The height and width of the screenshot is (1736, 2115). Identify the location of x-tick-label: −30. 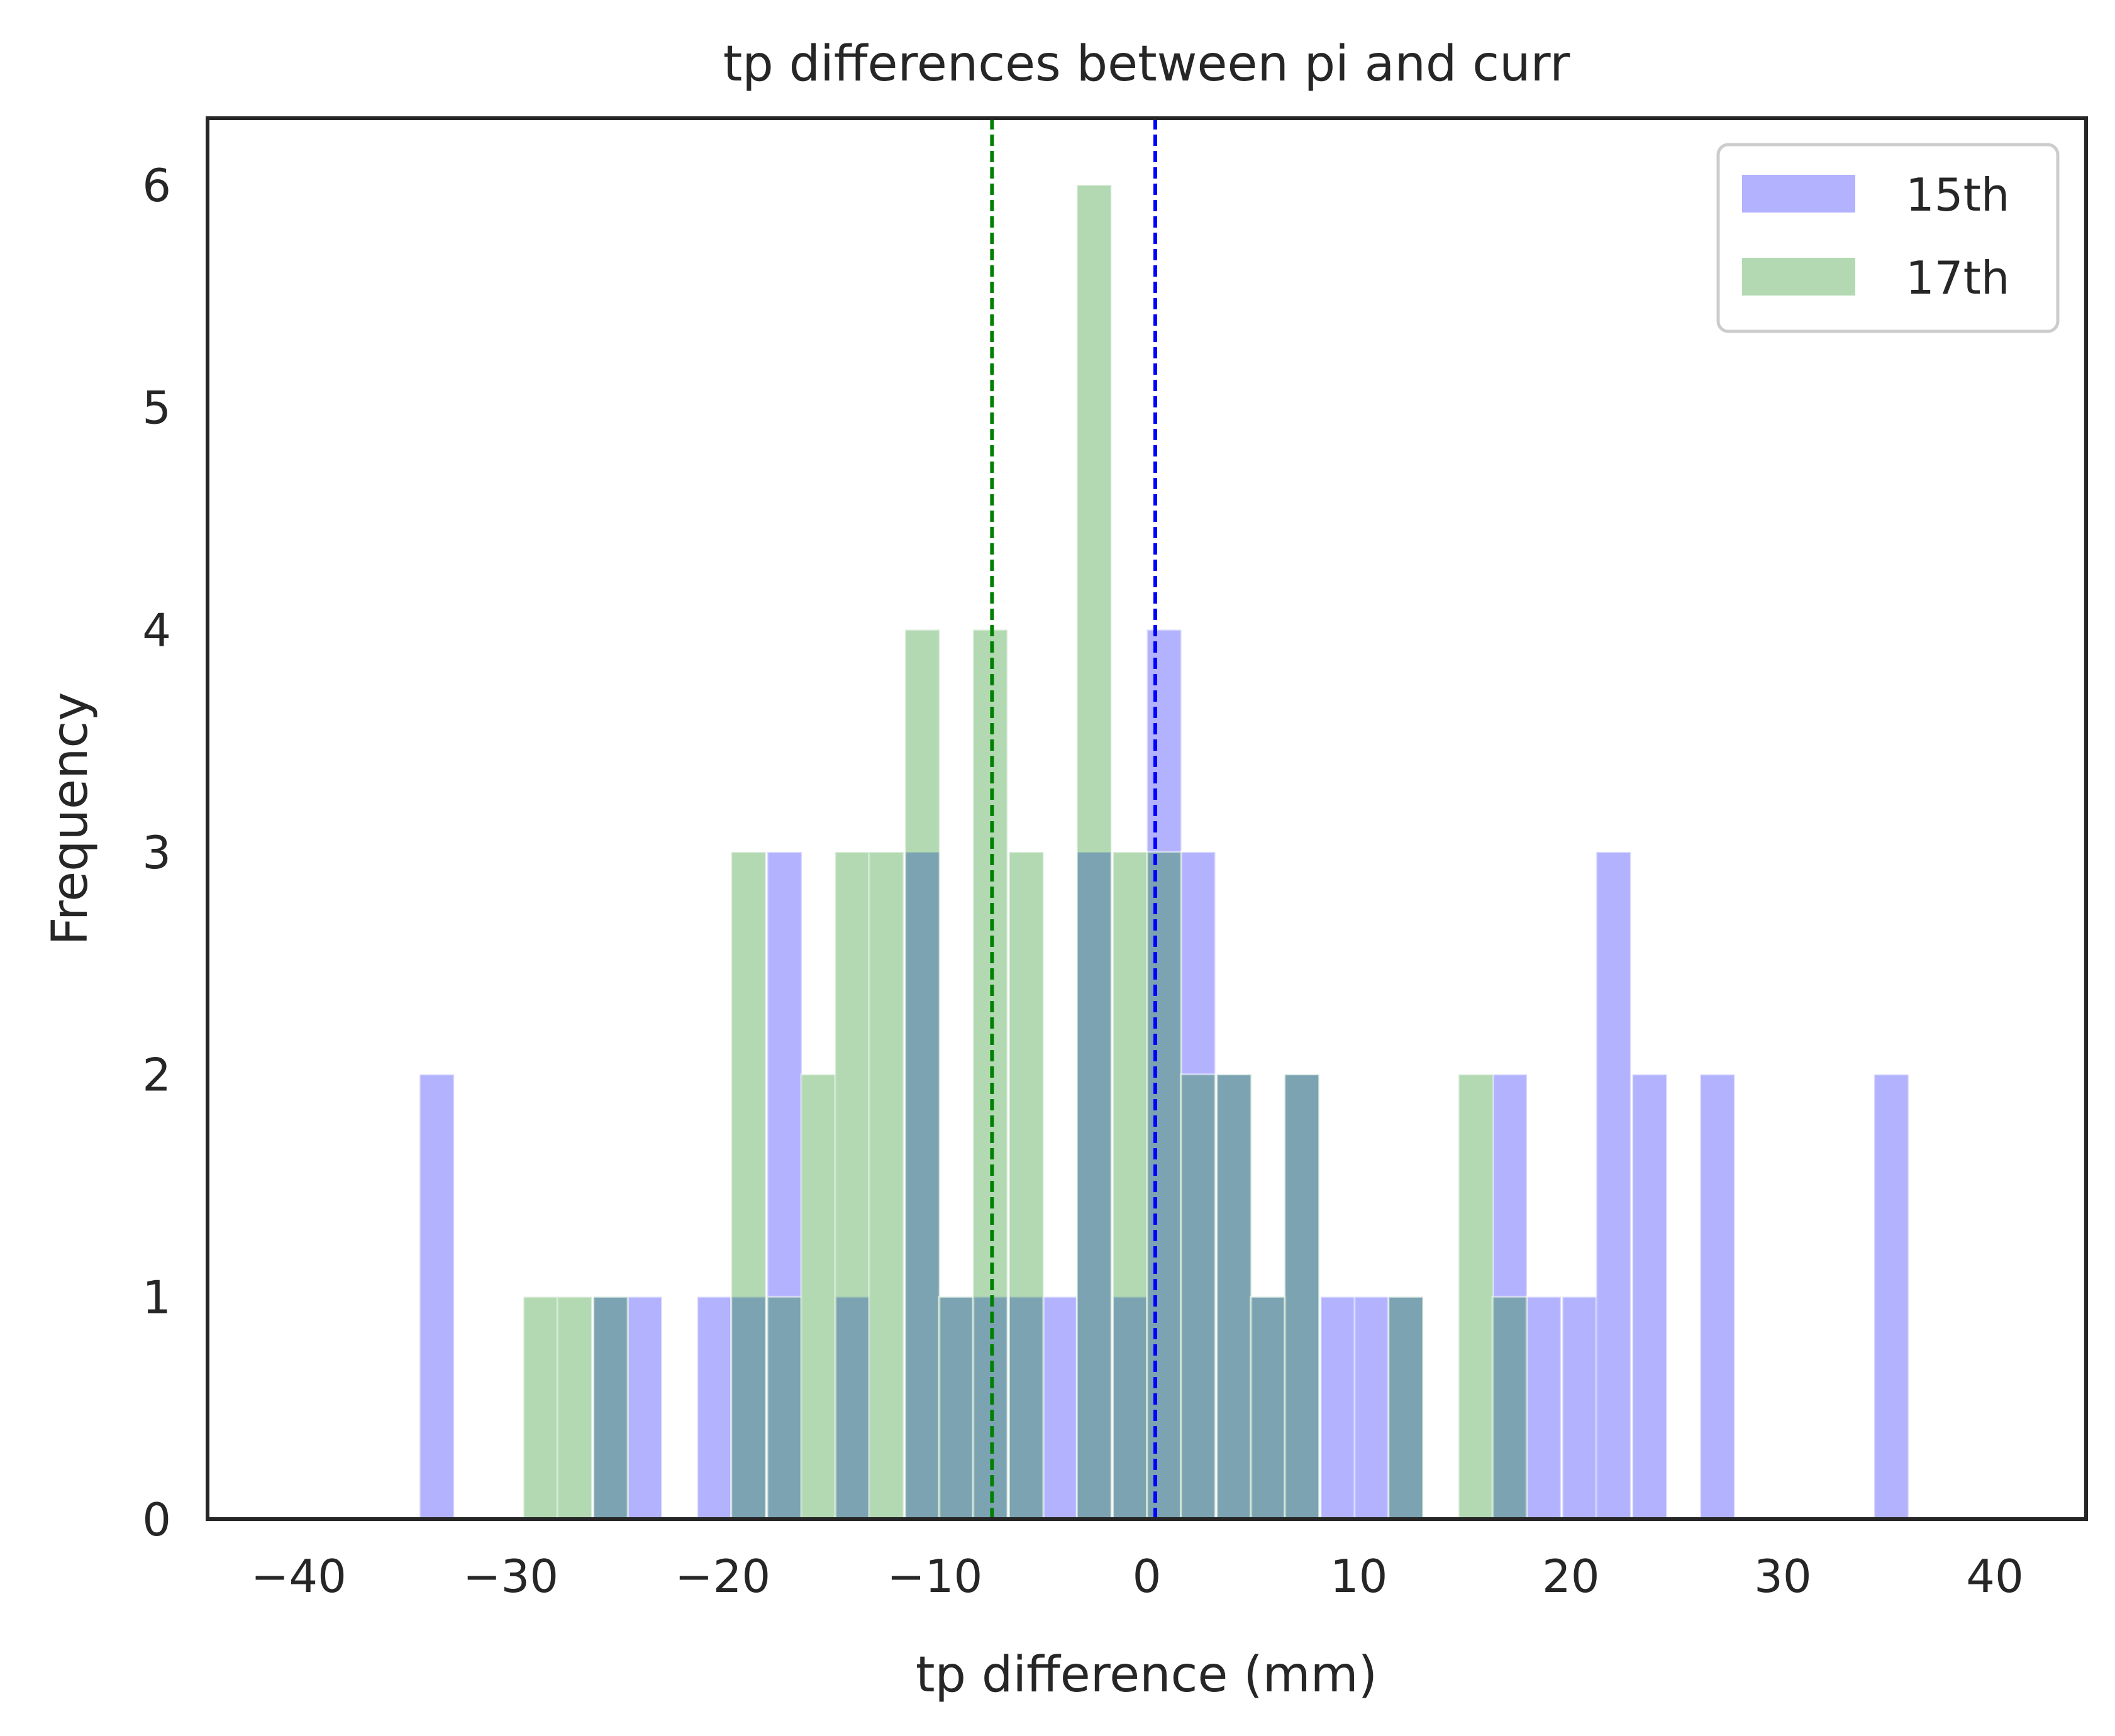
(510, 1576).